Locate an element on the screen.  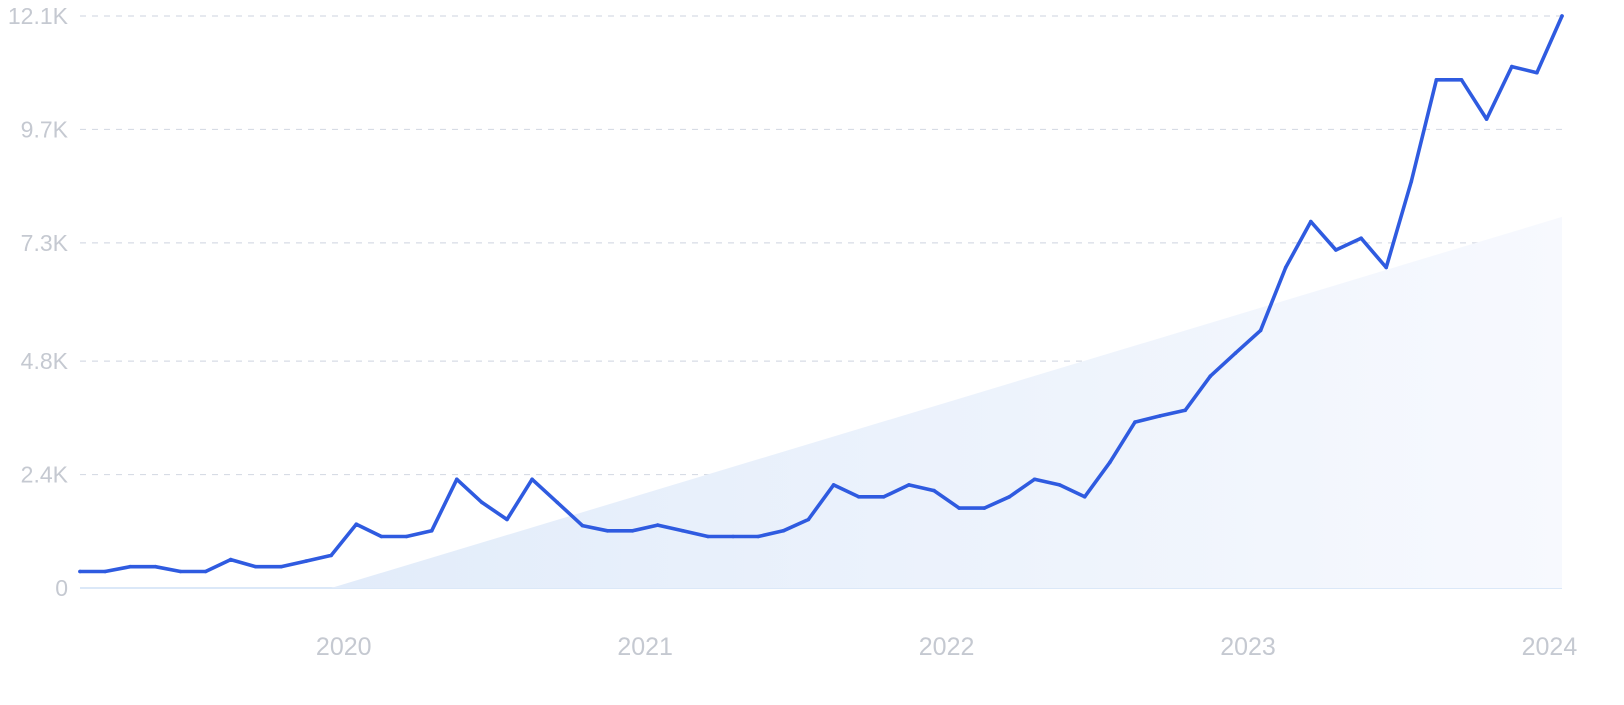
x-tick-label: 2023 is located at coordinates (1248, 647).